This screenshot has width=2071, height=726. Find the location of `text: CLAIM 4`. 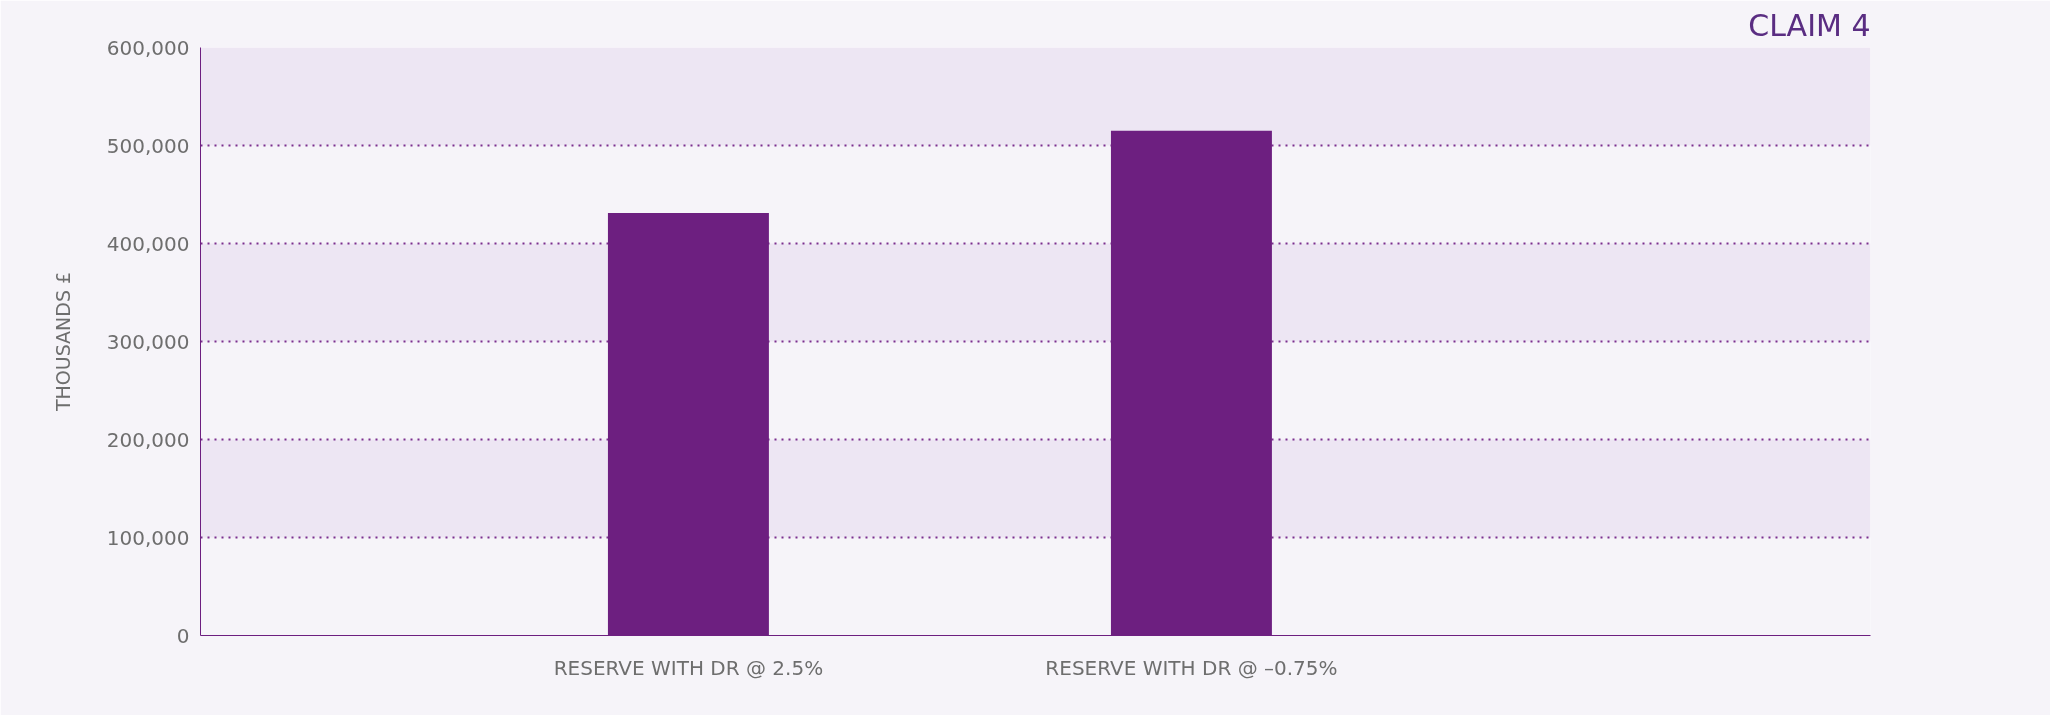

text: CLAIM 4 is located at coordinates (1809, 25).